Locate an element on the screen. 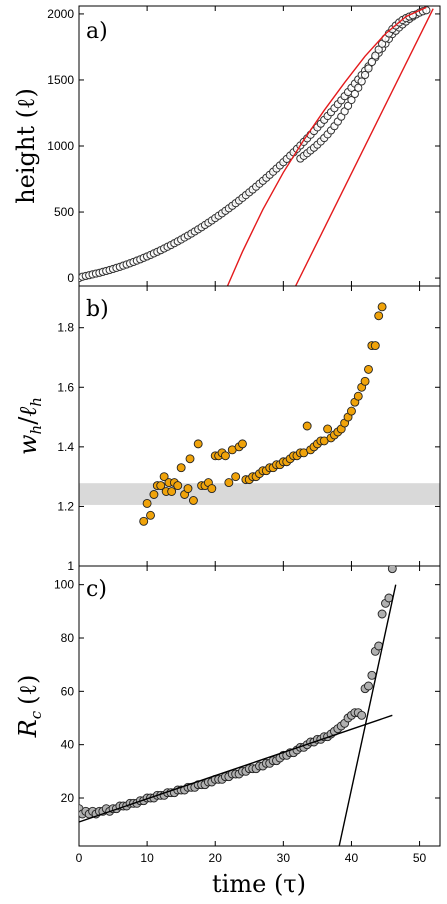  panel-c-xlabel: time (τ) is located at coordinates (259, 884).